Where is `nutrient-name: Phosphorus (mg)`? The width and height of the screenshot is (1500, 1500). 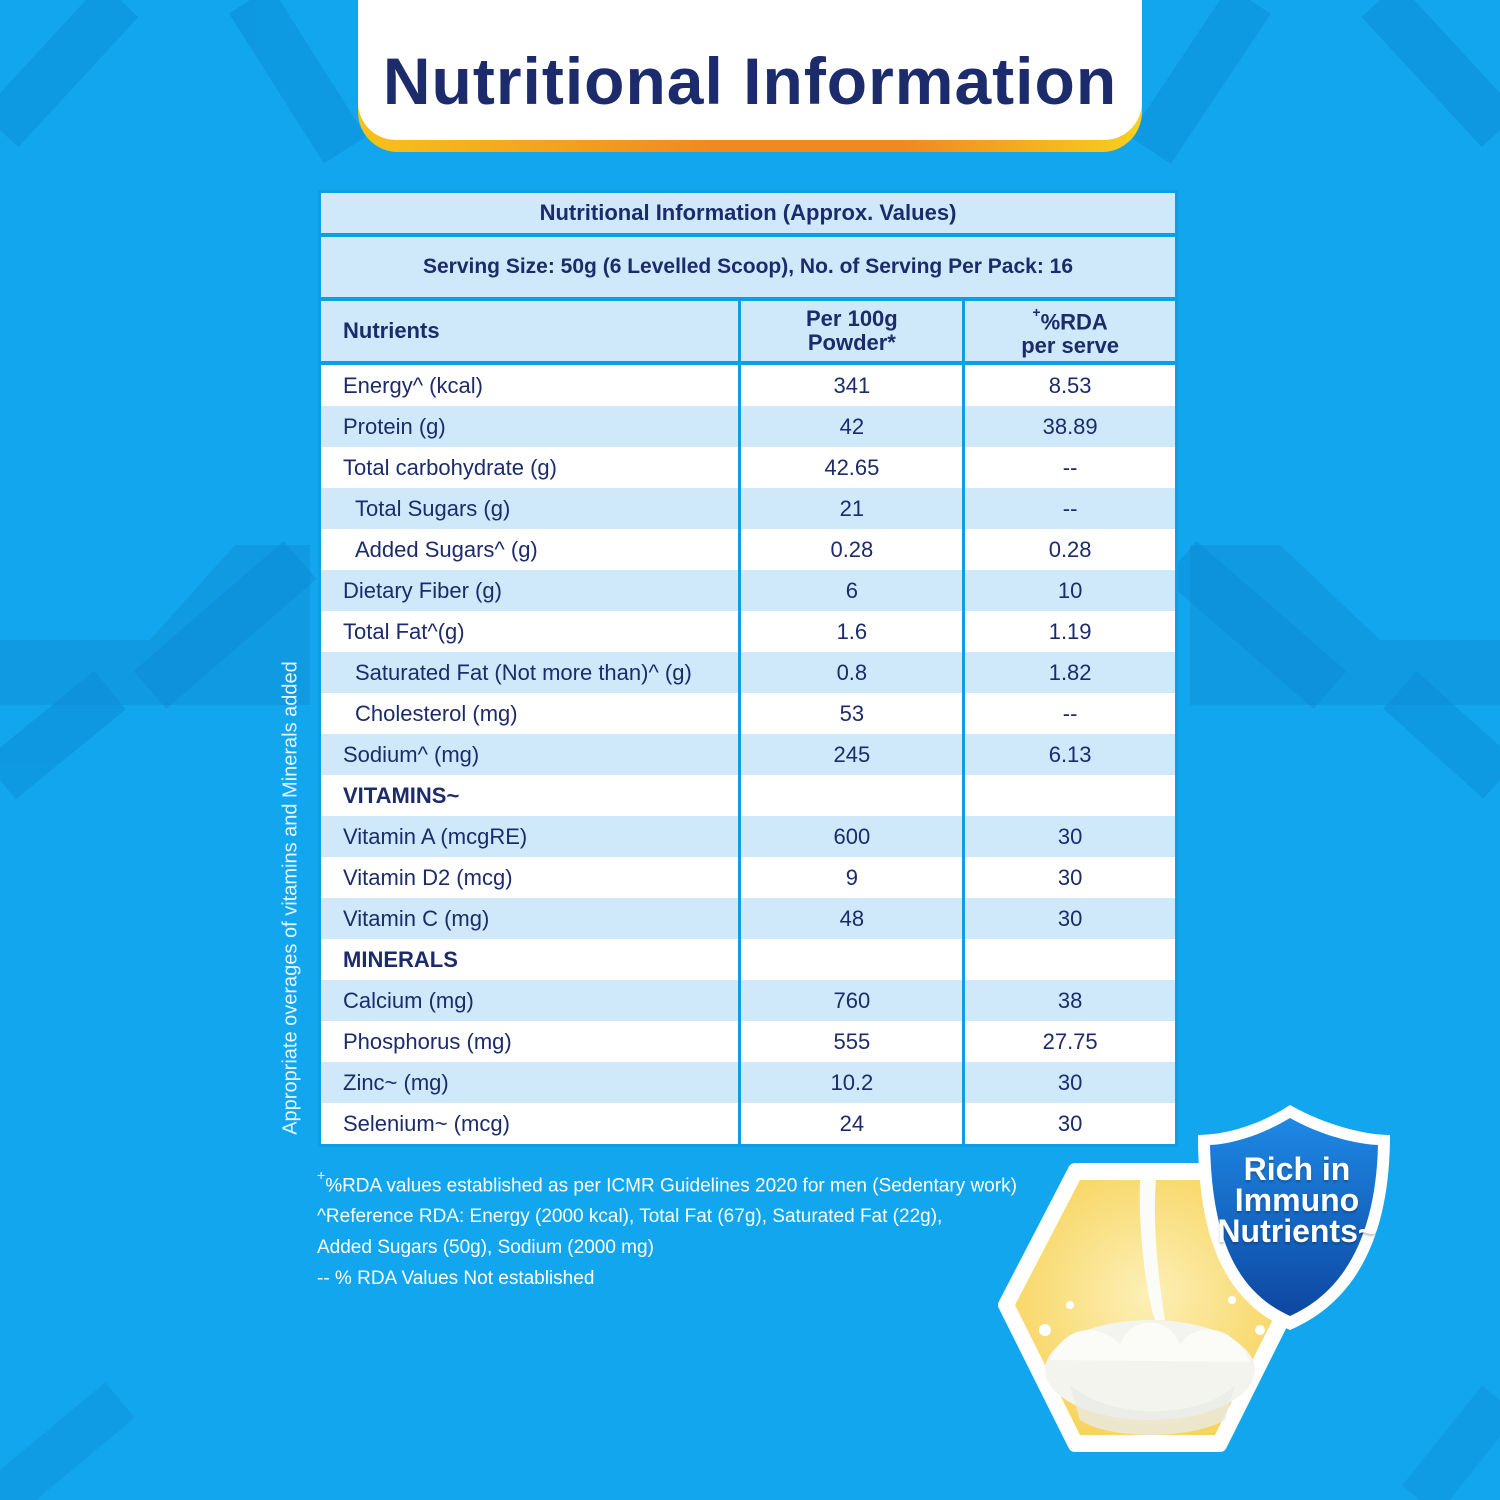 nutrient-name: Phosphorus (mg) is located at coordinates (529, 1041).